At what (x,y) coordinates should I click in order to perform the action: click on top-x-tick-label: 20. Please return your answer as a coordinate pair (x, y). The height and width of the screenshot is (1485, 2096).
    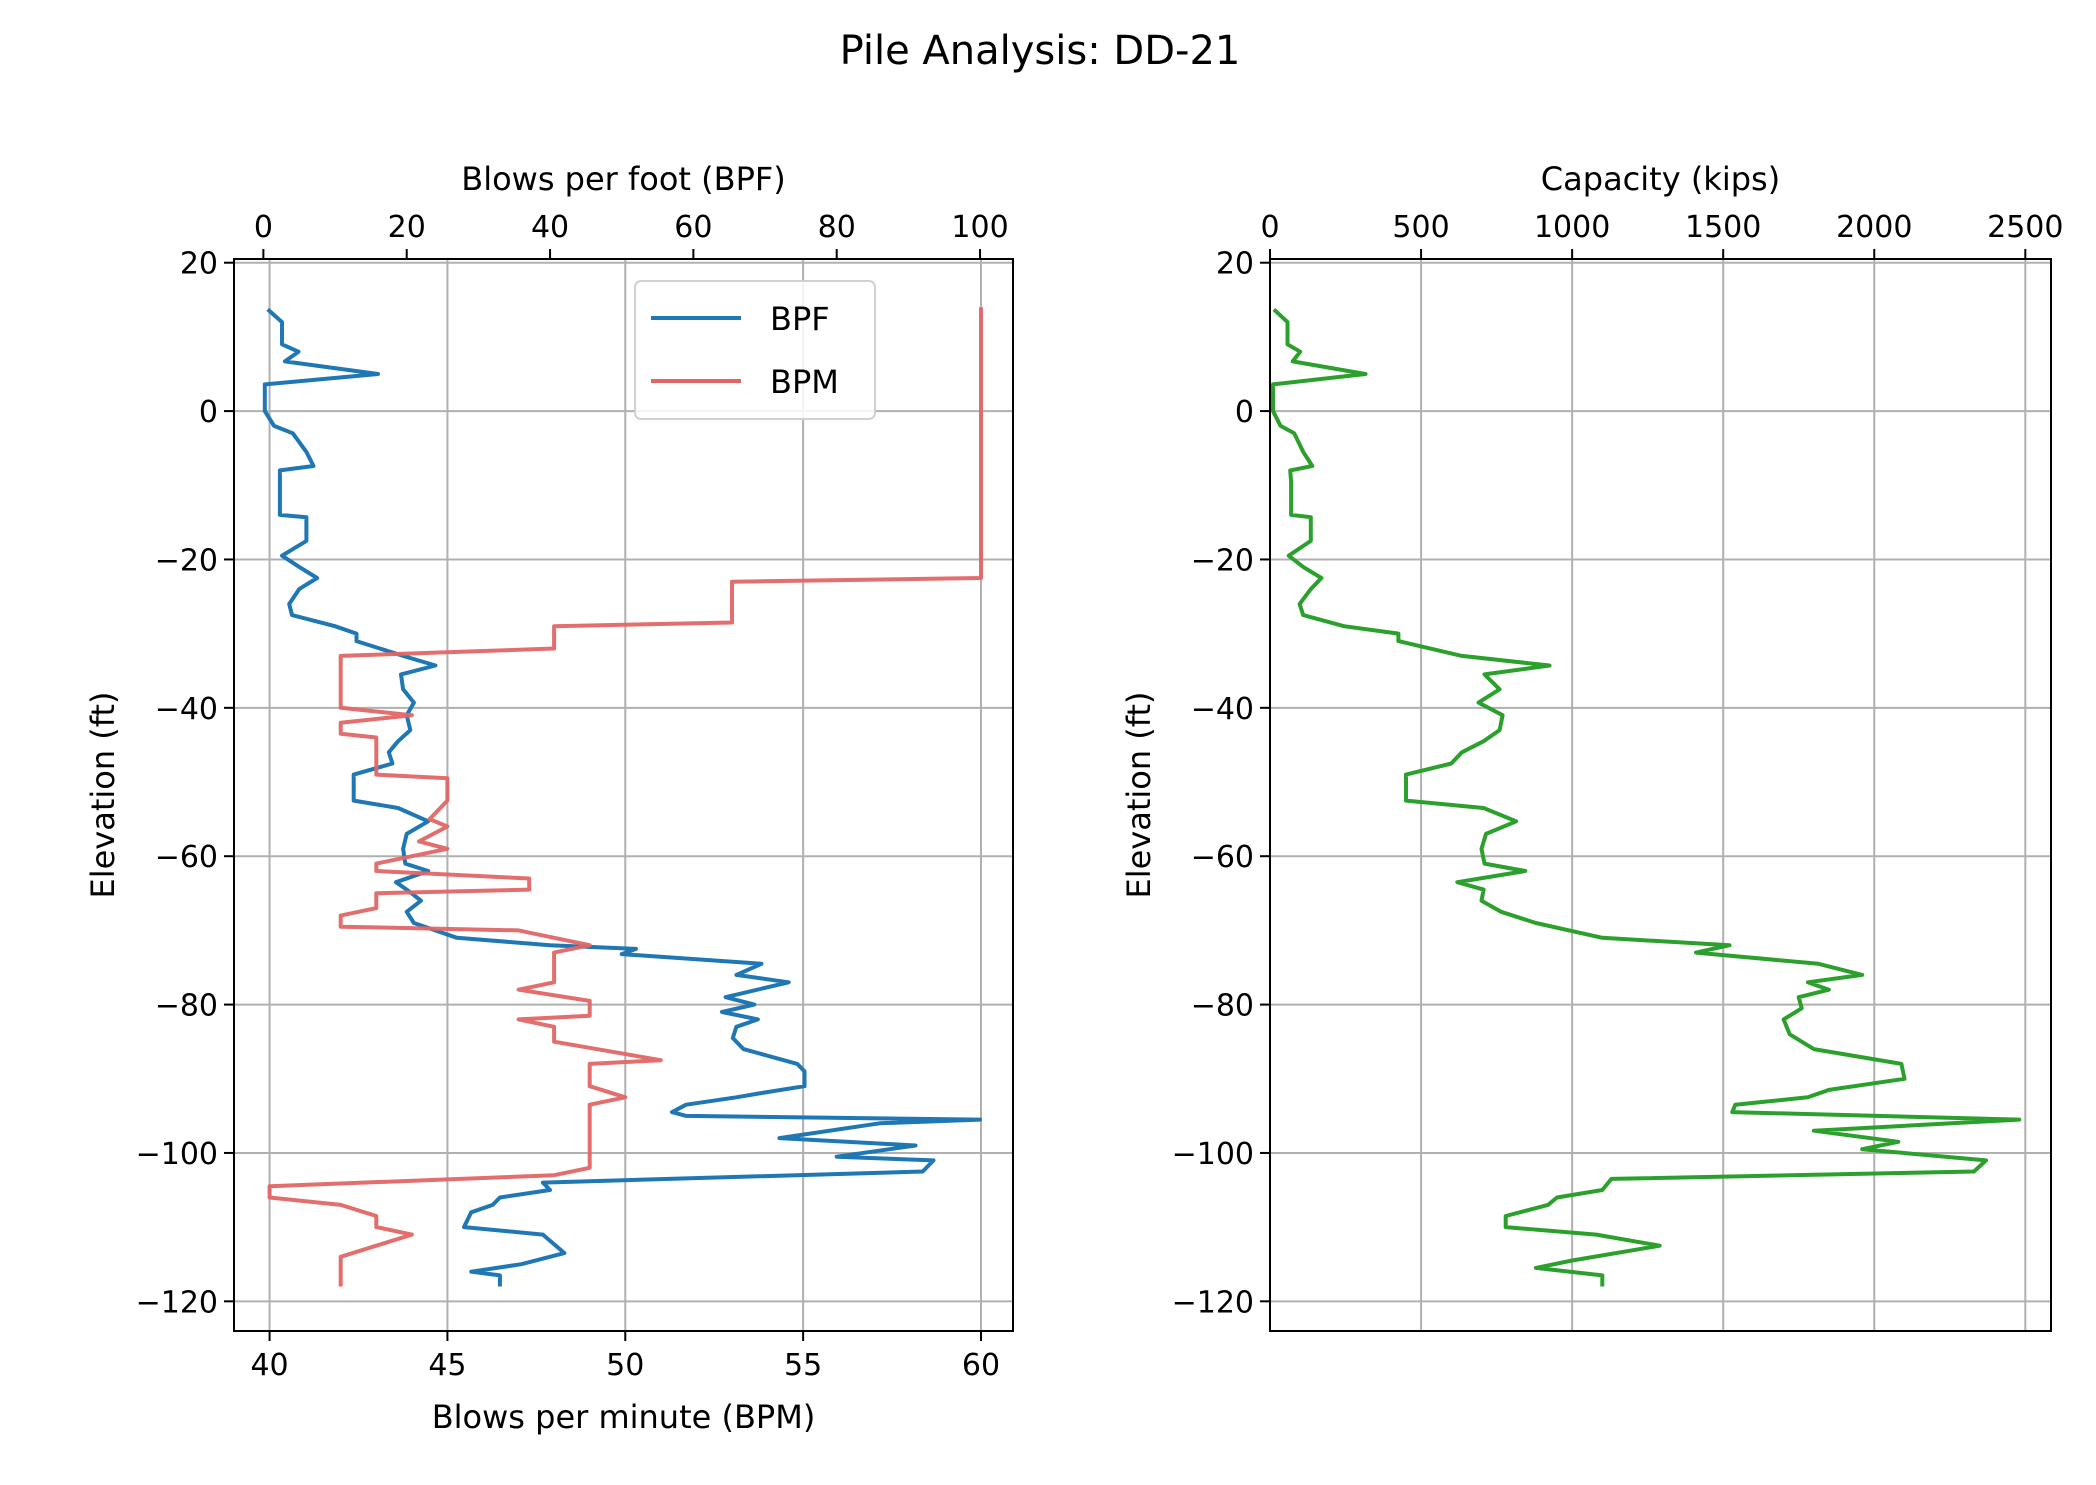
    Looking at the image, I should click on (407, 227).